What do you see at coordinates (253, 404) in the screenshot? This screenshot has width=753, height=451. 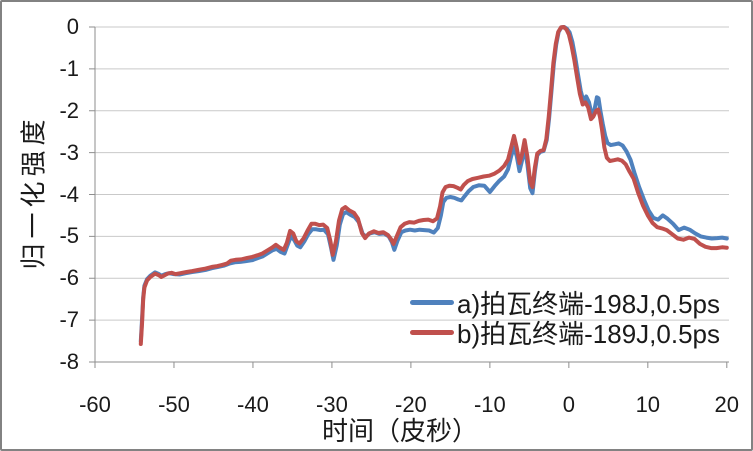 I see `x-tick-label: -40` at bounding box center [253, 404].